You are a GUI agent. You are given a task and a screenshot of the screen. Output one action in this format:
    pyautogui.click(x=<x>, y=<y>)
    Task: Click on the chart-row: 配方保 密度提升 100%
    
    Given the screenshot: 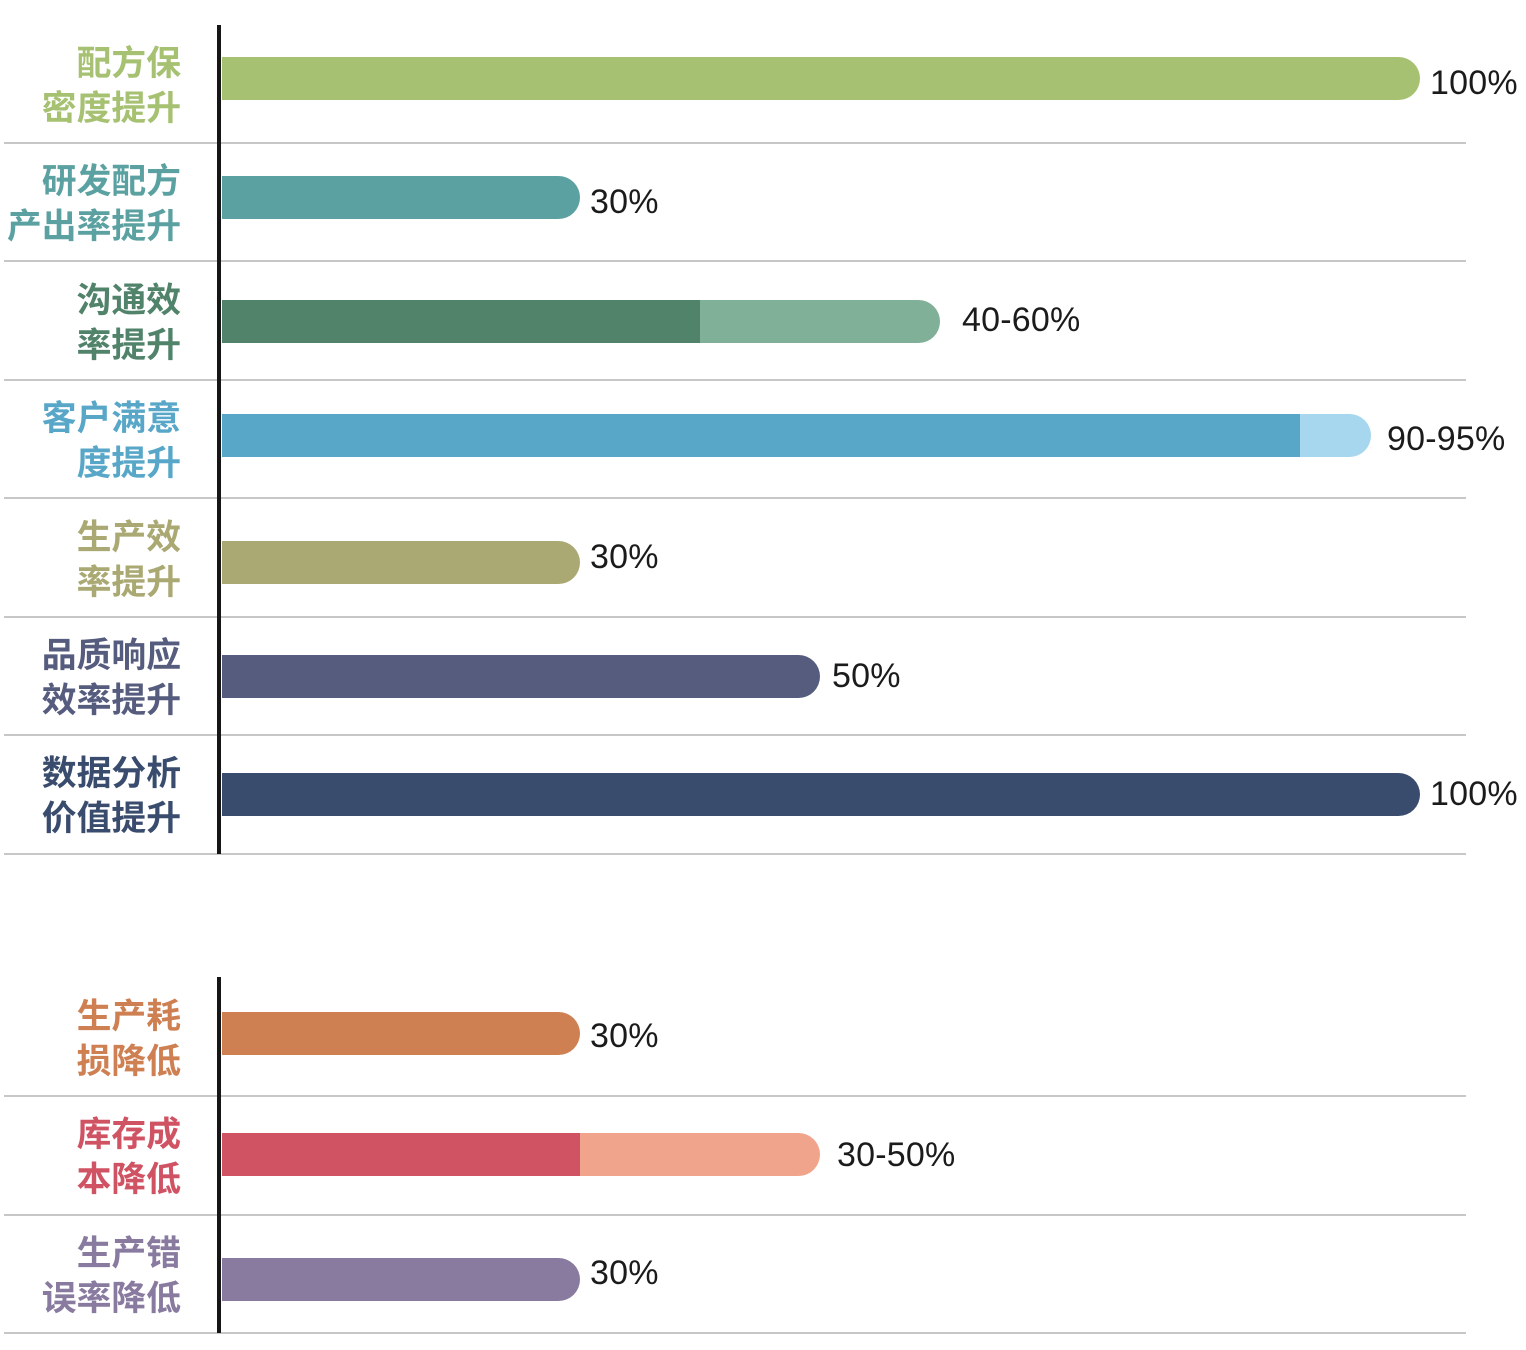 What is the action you would take?
    pyautogui.click(x=763, y=85)
    